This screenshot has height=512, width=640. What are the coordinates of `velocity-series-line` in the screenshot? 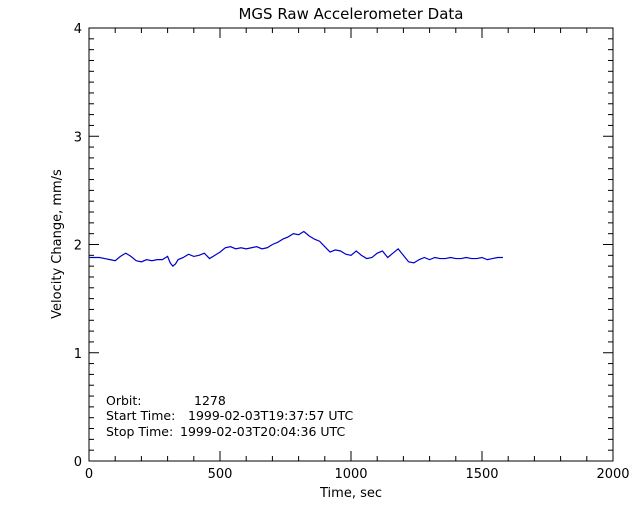 It's located at (296, 248).